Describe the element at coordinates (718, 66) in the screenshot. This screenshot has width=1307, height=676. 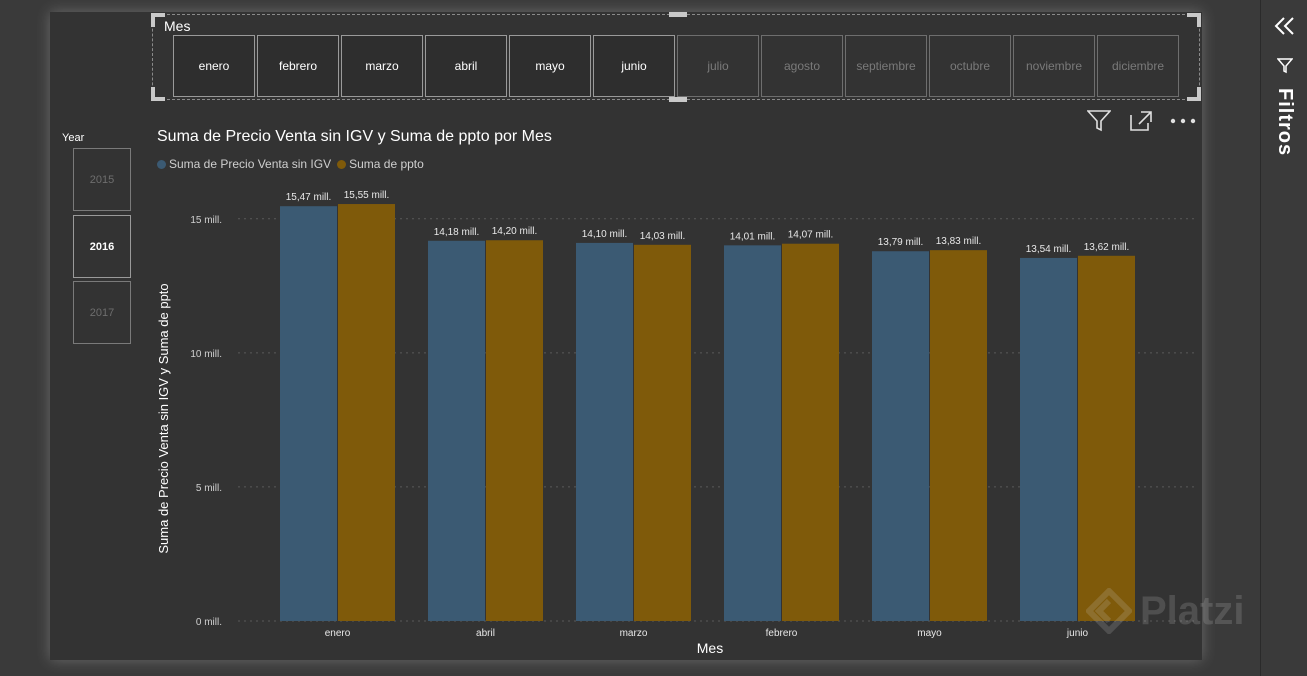
I see `month-button-julio: julio` at that location.